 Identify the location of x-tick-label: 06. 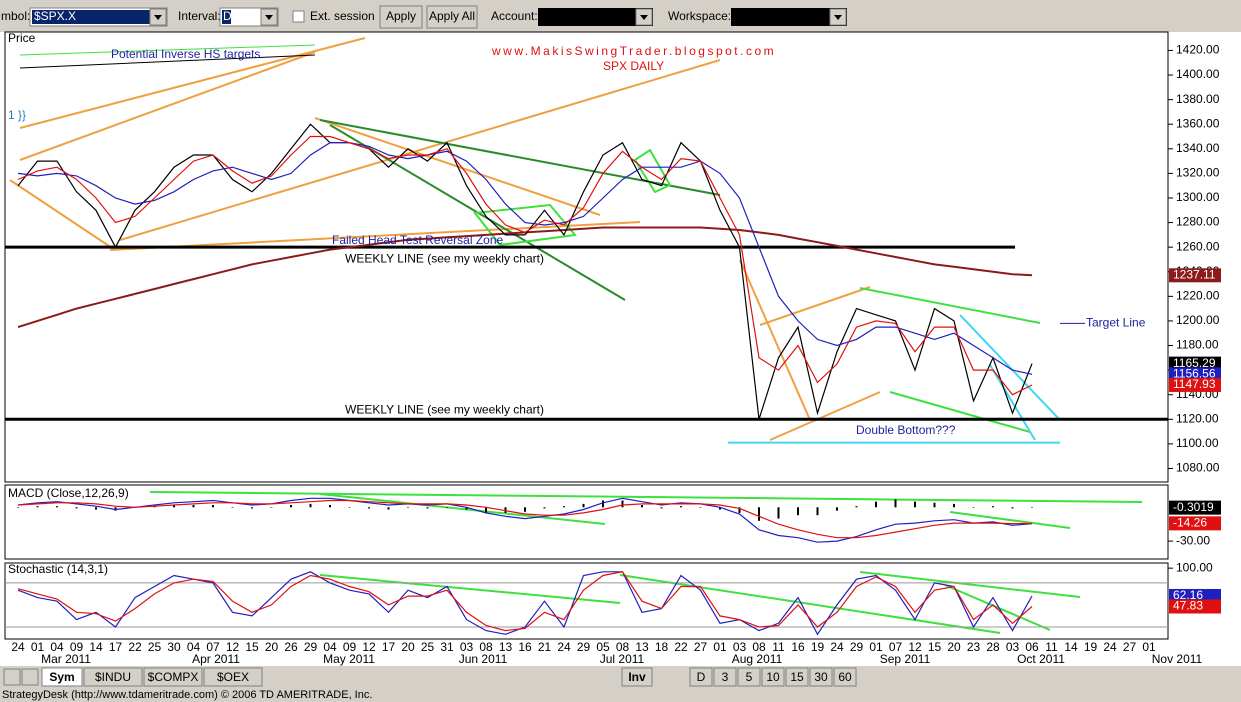
(1032, 647).